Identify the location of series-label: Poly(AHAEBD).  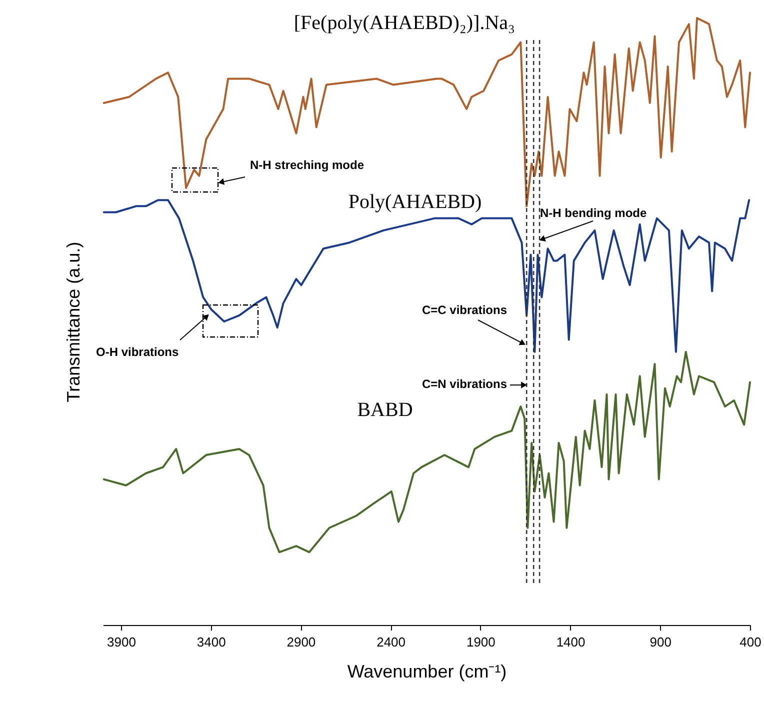
(415, 202).